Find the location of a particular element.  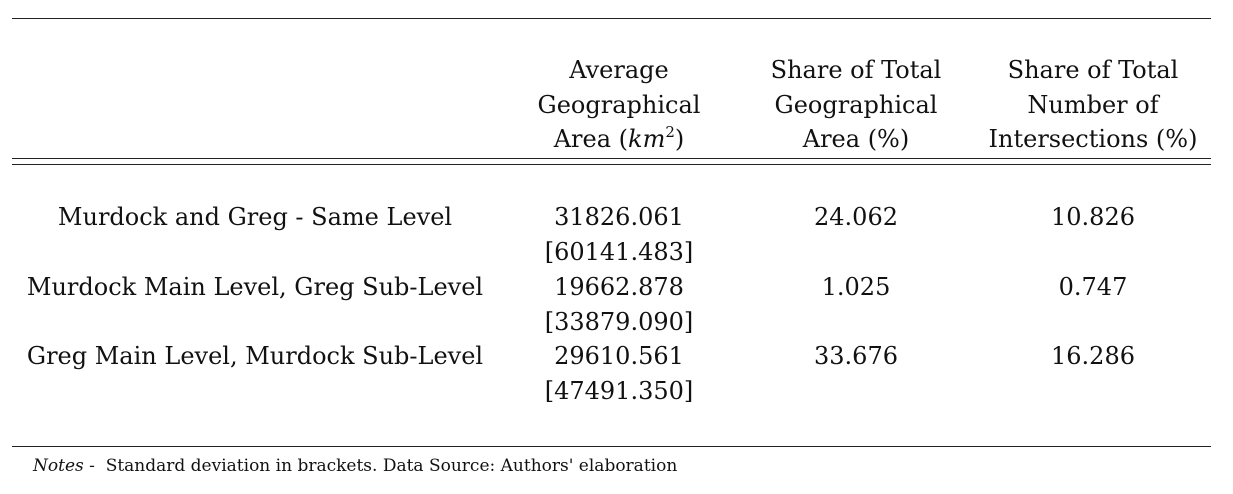

notes-label: Notes - is located at coordinates (64, 466).